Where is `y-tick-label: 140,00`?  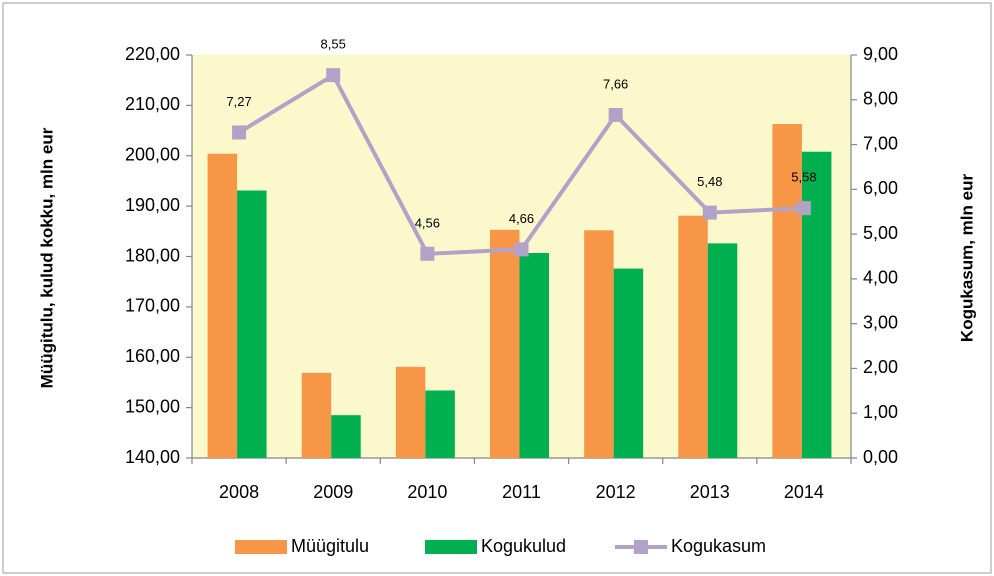
y-tick-label: 140,00 is located at coordinates (152, 457).